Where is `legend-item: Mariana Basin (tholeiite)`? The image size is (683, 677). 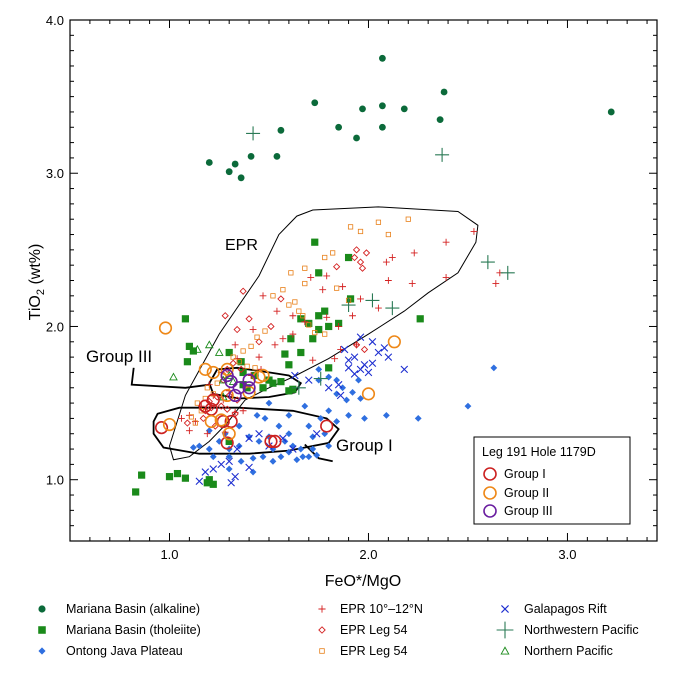 legend-item: Mariana Basin (tholeiite) is located at coordinates (119, 630).